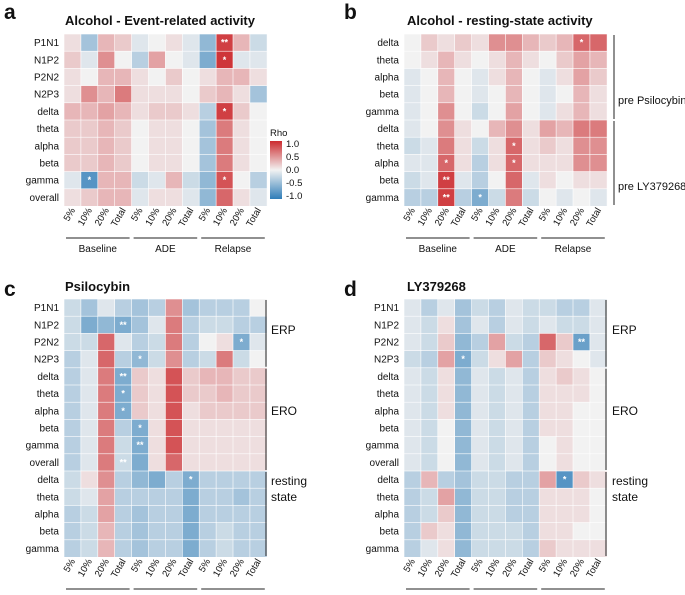  I want to click on panel-a-row-label: P2N2, so click(46, 78).